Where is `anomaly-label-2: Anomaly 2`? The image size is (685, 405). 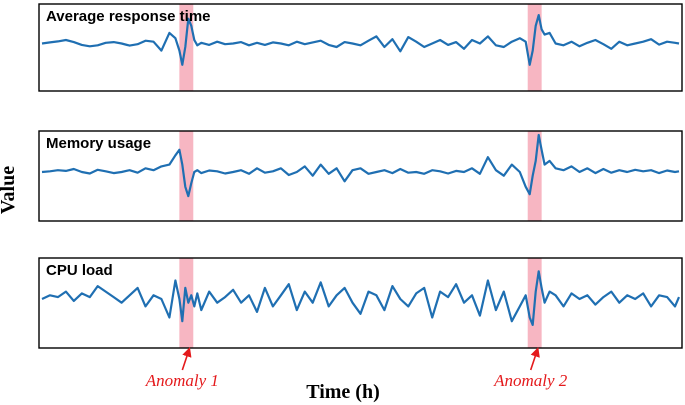
anomaly-label-2: Anomaly 2 is located at coordinates (530, 380).